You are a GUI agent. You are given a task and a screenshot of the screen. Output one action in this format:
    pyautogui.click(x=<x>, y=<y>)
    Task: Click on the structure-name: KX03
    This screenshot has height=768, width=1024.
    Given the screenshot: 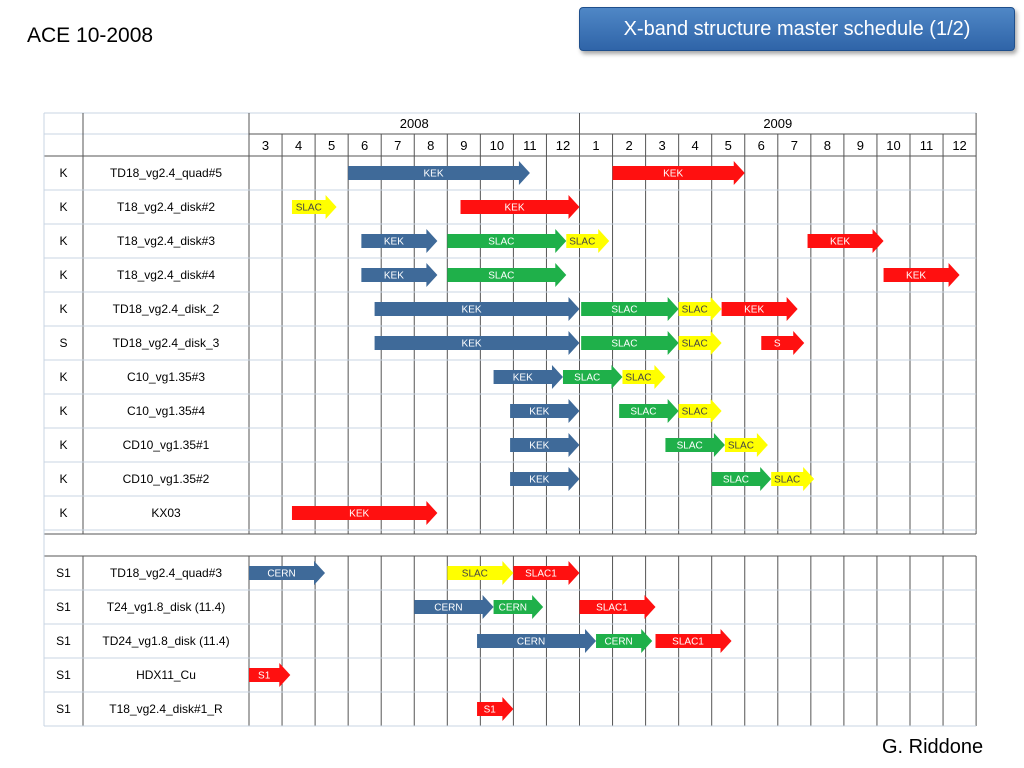 What is the action you would take?
    pyautogui.click(x=166, y=513)
    